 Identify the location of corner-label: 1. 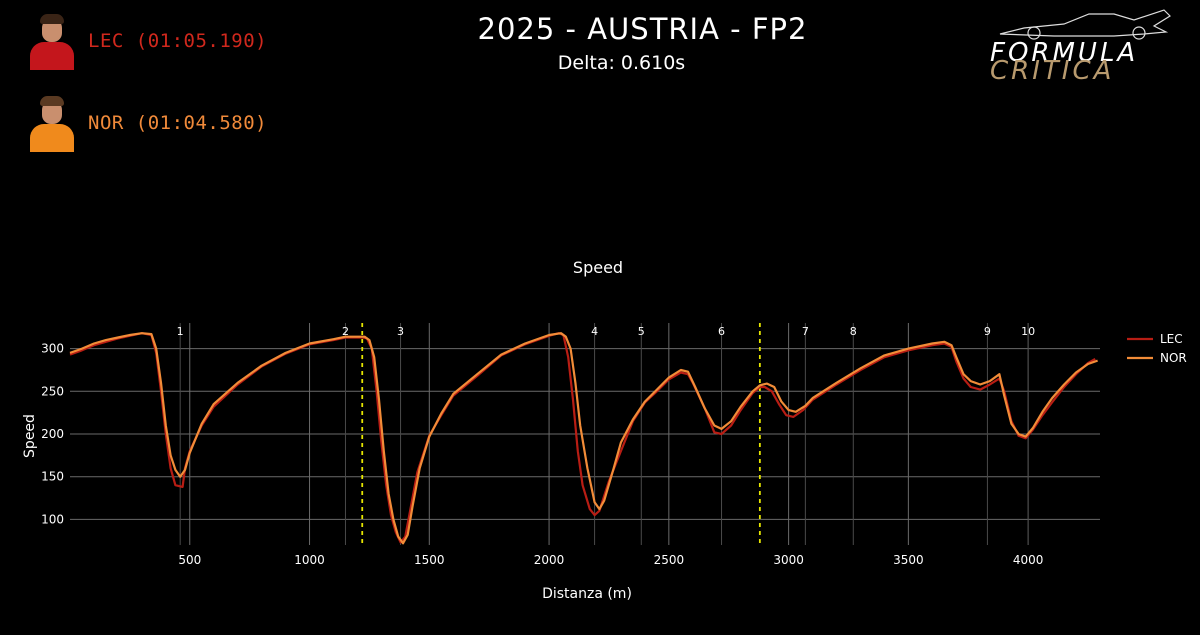
(180, 331).